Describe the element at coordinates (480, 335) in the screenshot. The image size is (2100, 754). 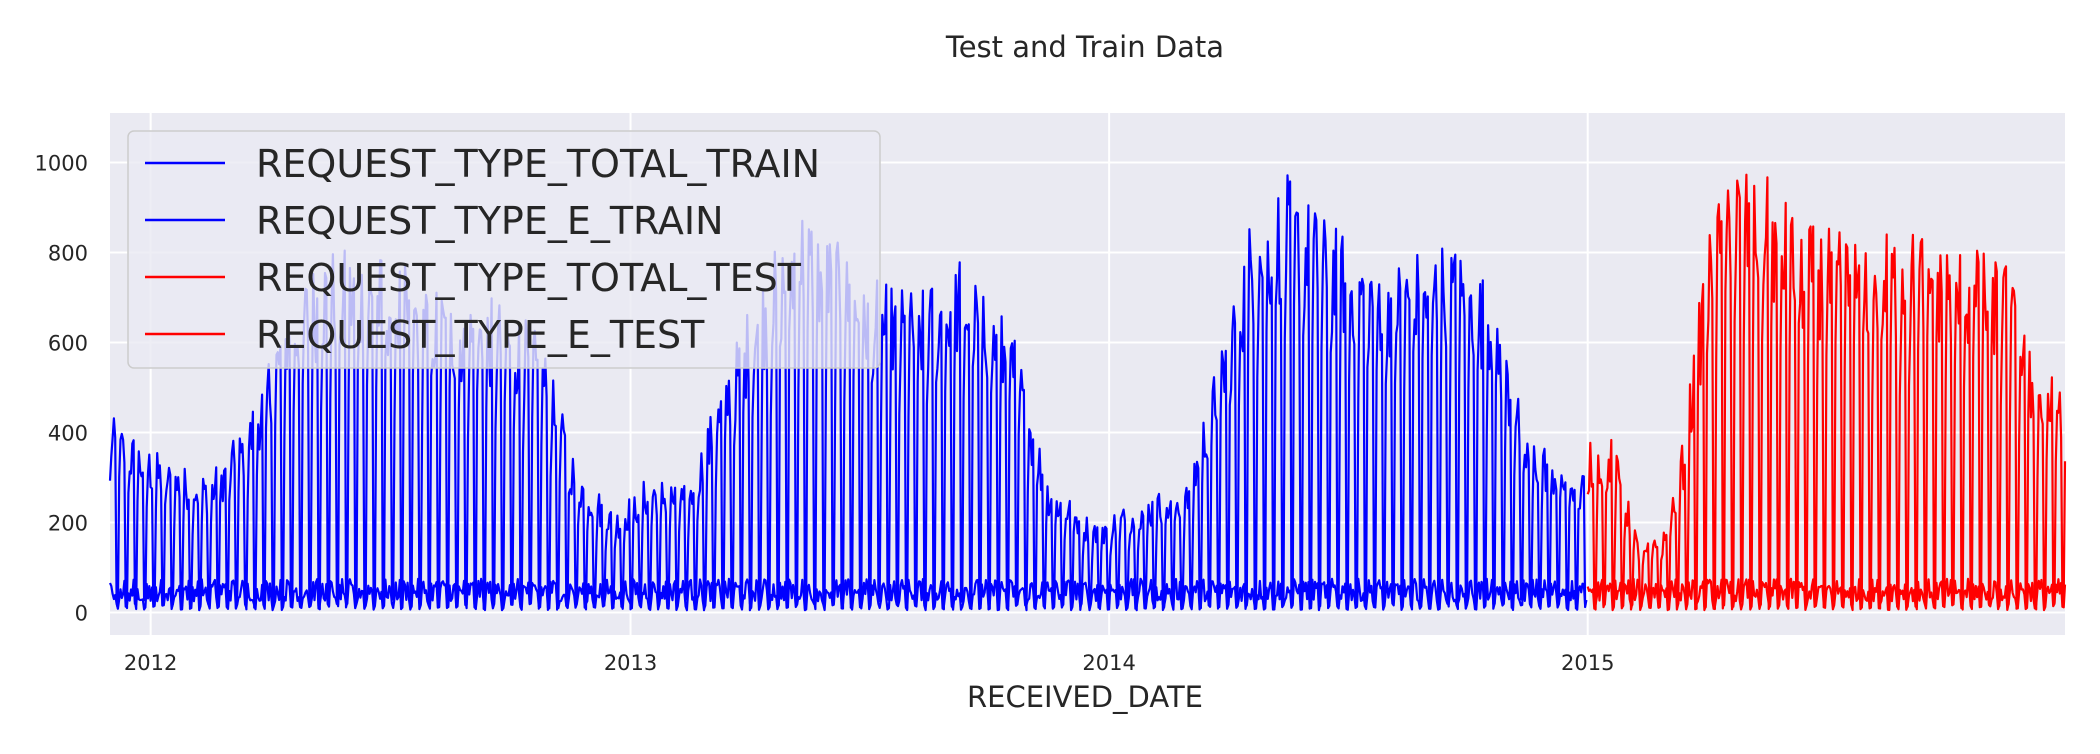
I see `legend-label: REQUEST_TYPE_E_TEST` at that location.